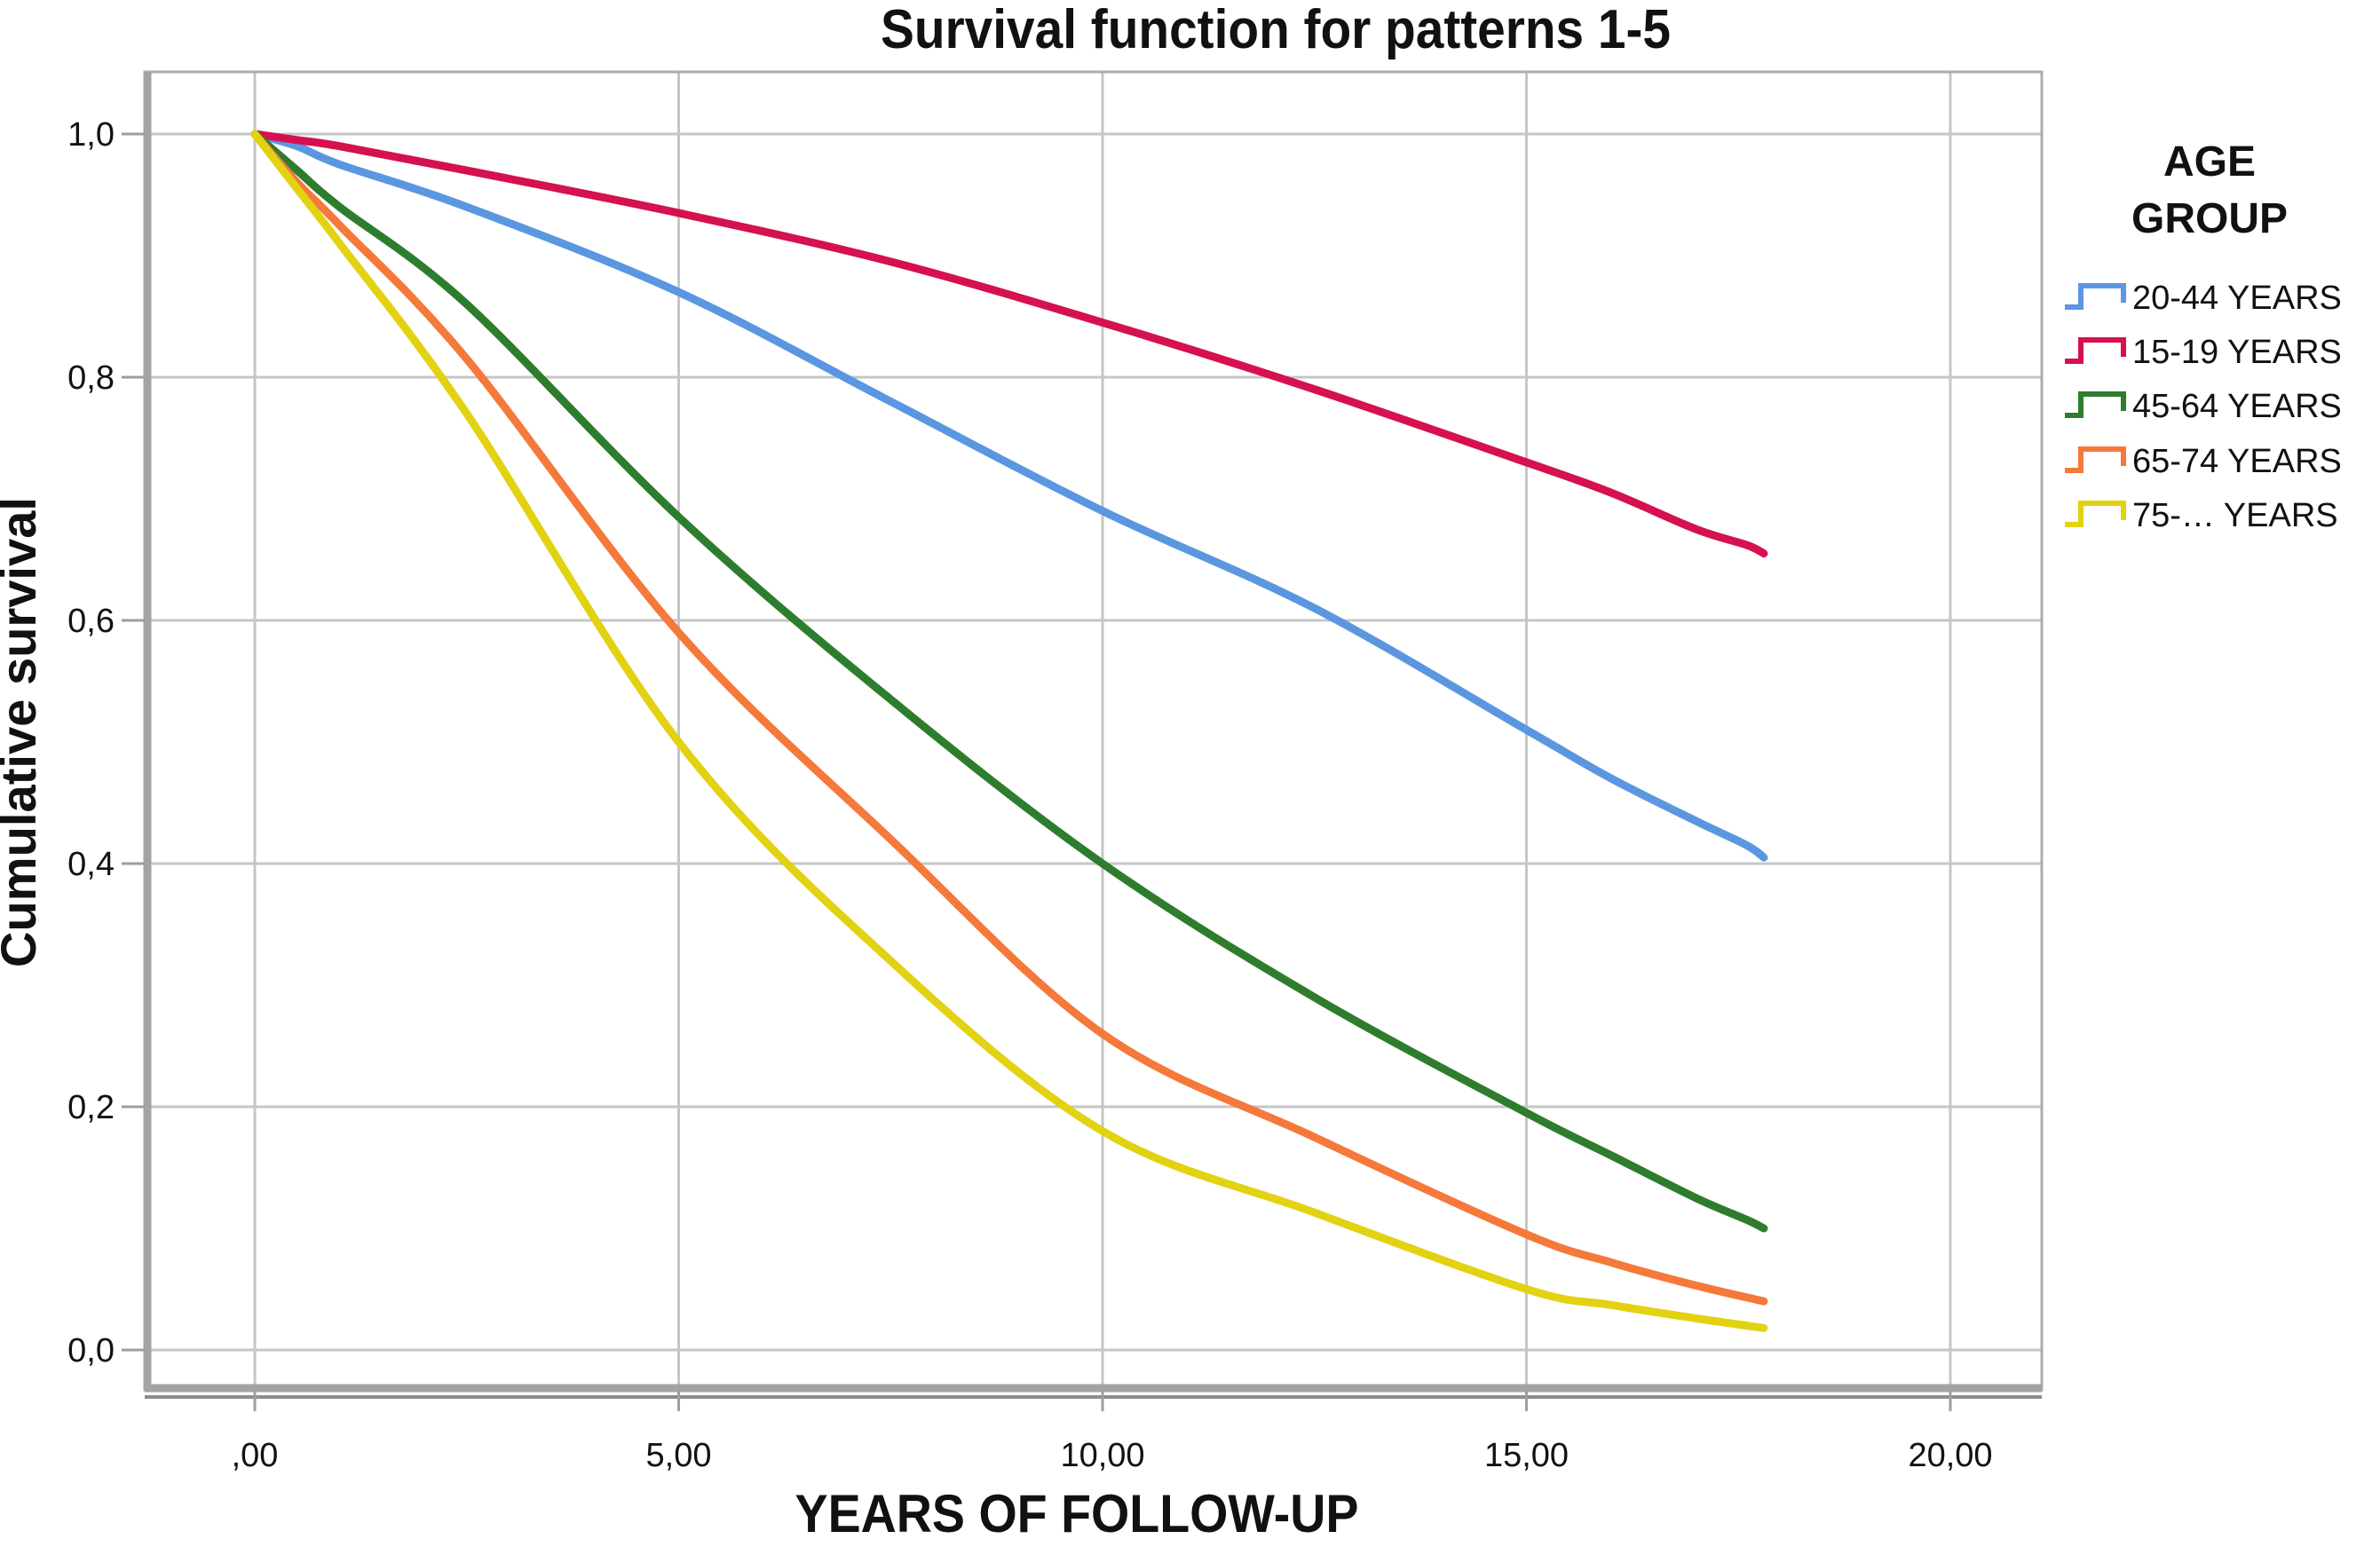  What do you see at coordinates (2235, 515) in the screenshot?
I see `legend-item-label: 75-… YEARS` at bounding box center [2235, 515].